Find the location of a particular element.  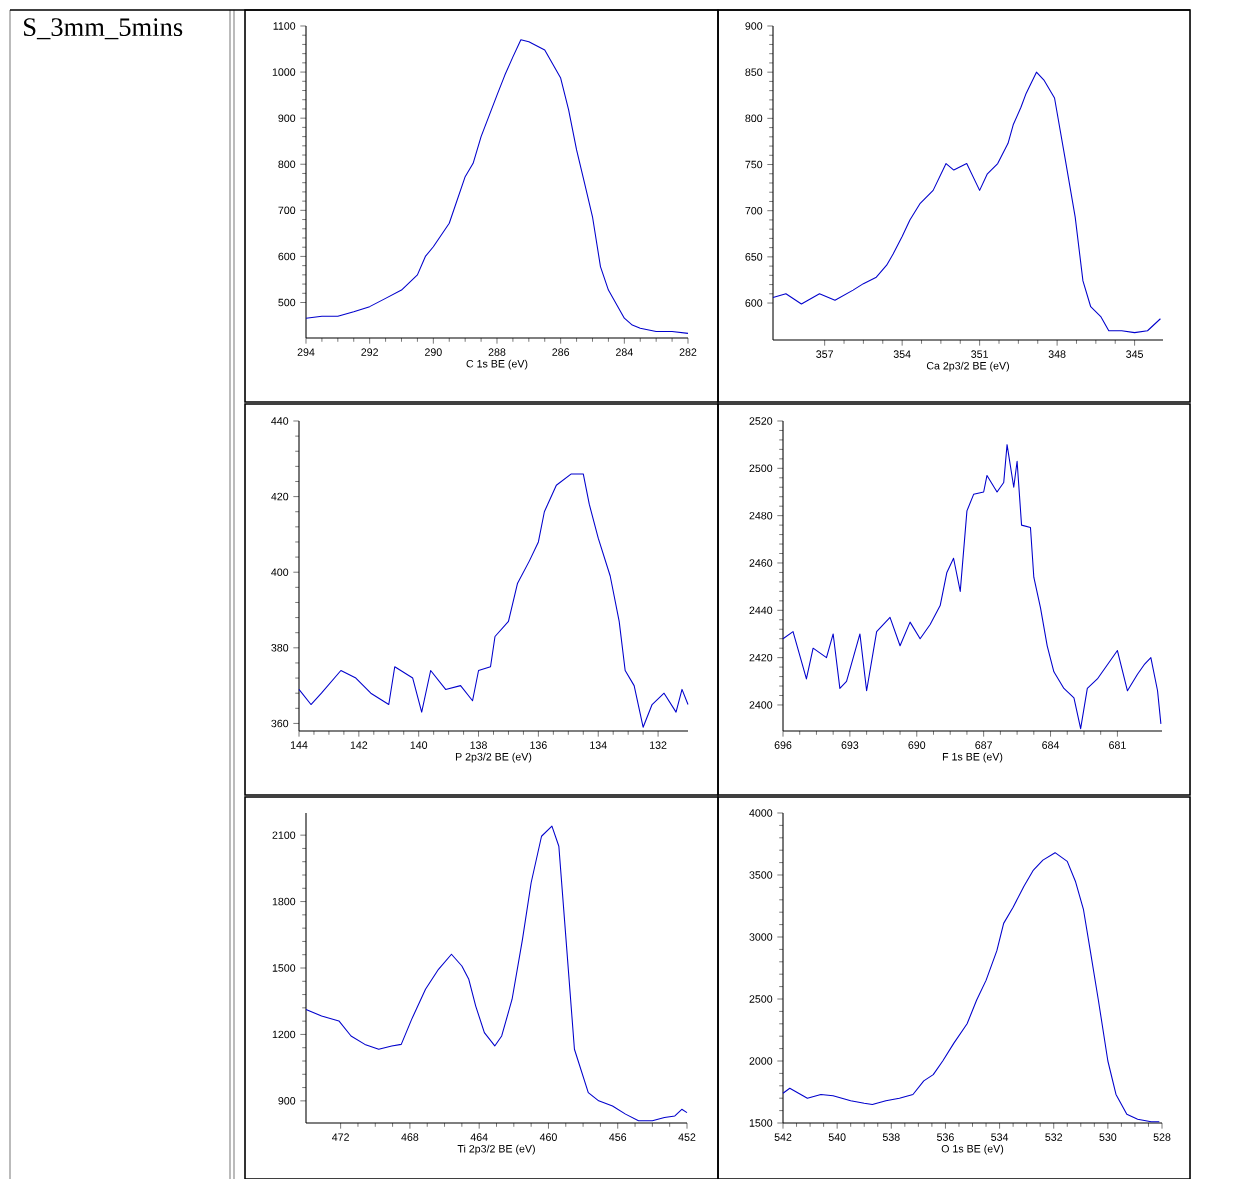

x-tick-label: 528 is located at coordinates (1162, 1137).